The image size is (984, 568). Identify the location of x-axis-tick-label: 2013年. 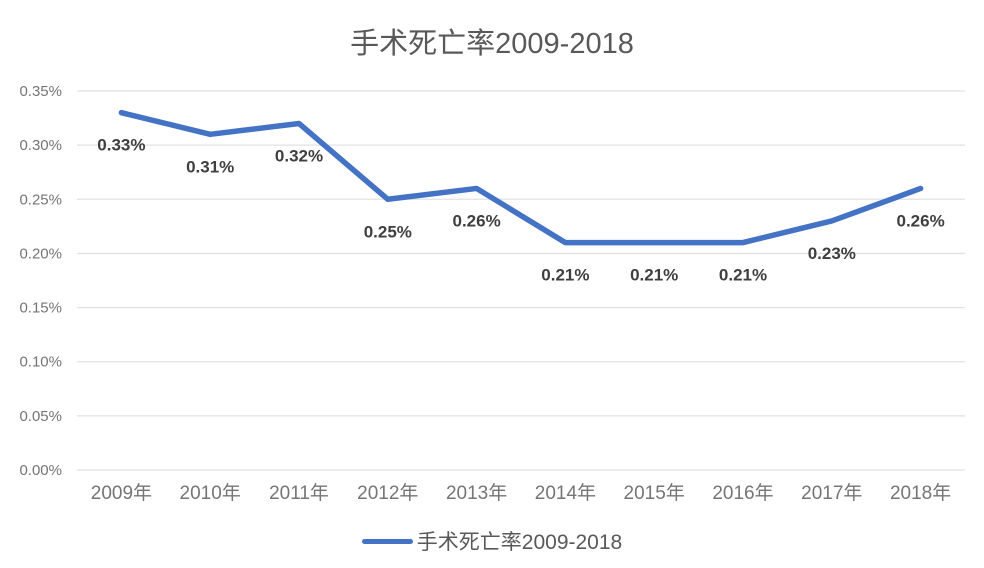
(476, 493).